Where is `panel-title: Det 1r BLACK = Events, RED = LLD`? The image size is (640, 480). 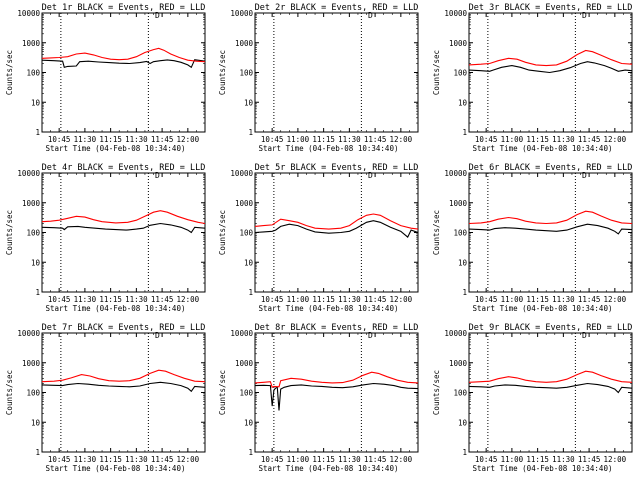 panel-title: Det 1r BLACK = Events, RED = LLD is located at coordinates (124, 8).